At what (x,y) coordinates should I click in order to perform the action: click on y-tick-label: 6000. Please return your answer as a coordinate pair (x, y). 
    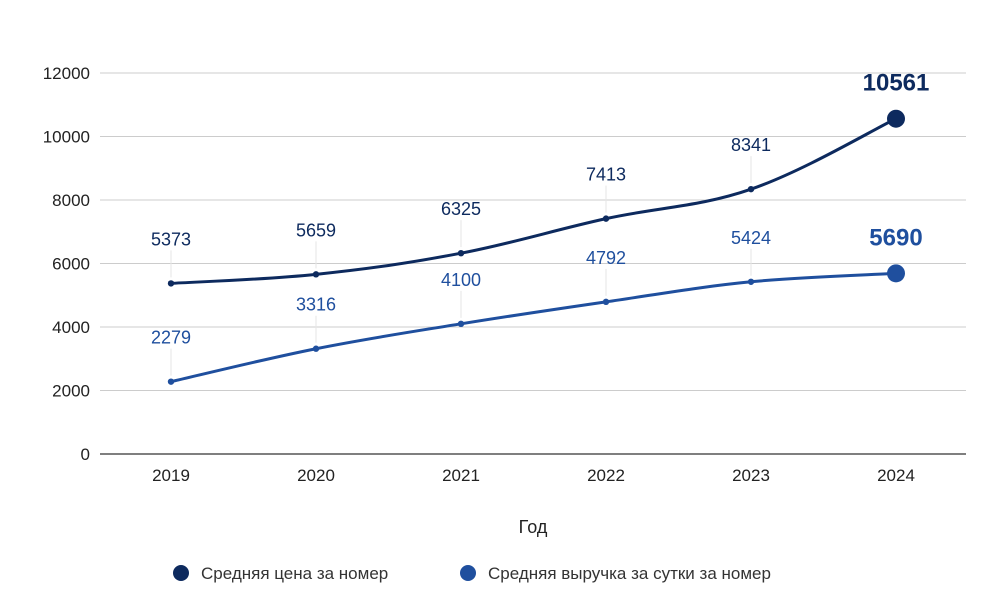
    Looking at the image, I should click on (71, 264).